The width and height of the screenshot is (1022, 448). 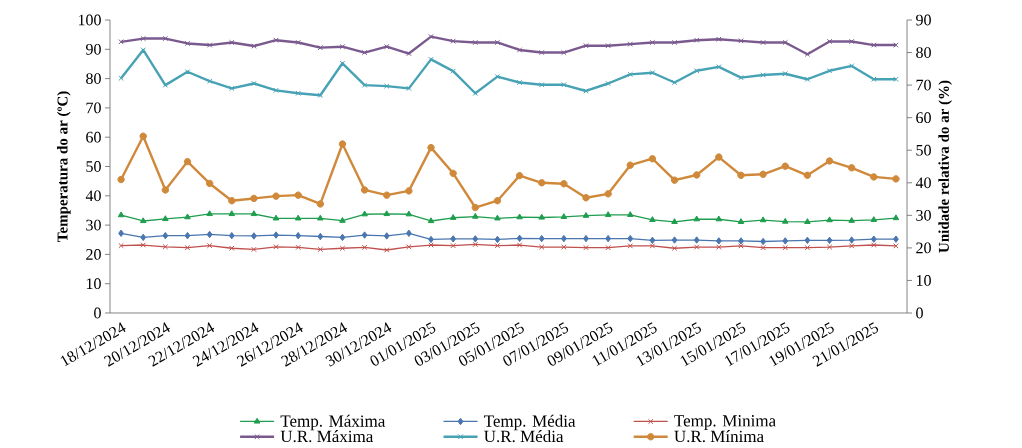 I want to click on y-tick-label: 0, so click(x=97, y=313).